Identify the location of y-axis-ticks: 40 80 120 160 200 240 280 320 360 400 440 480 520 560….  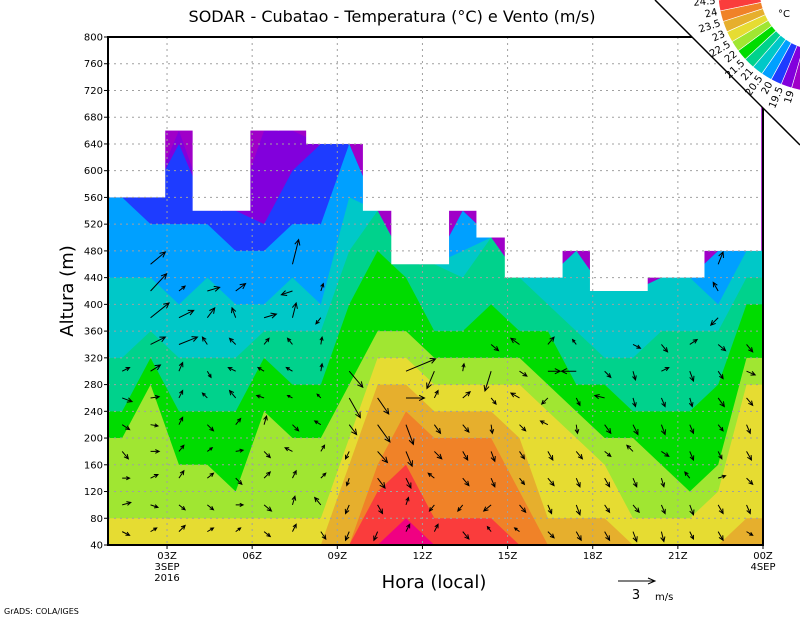
(96, 292).